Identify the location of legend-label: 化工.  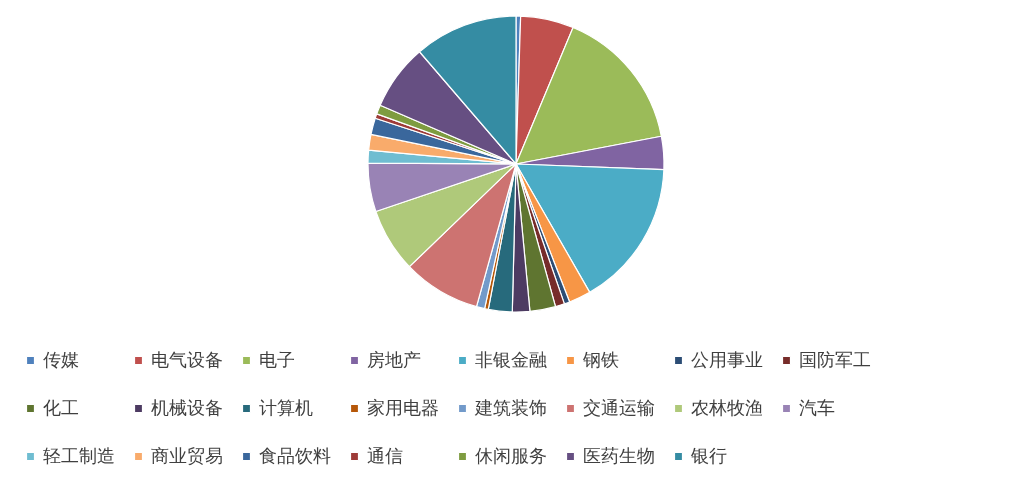
(61, 408).